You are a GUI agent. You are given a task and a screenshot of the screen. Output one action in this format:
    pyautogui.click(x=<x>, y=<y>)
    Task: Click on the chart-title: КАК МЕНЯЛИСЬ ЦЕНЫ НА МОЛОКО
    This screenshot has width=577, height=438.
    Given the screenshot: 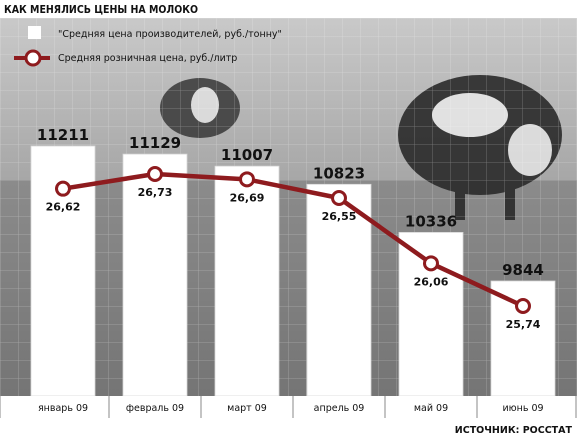 What is the action you would take?
    pyautogui.click(x=101, y=10)
    